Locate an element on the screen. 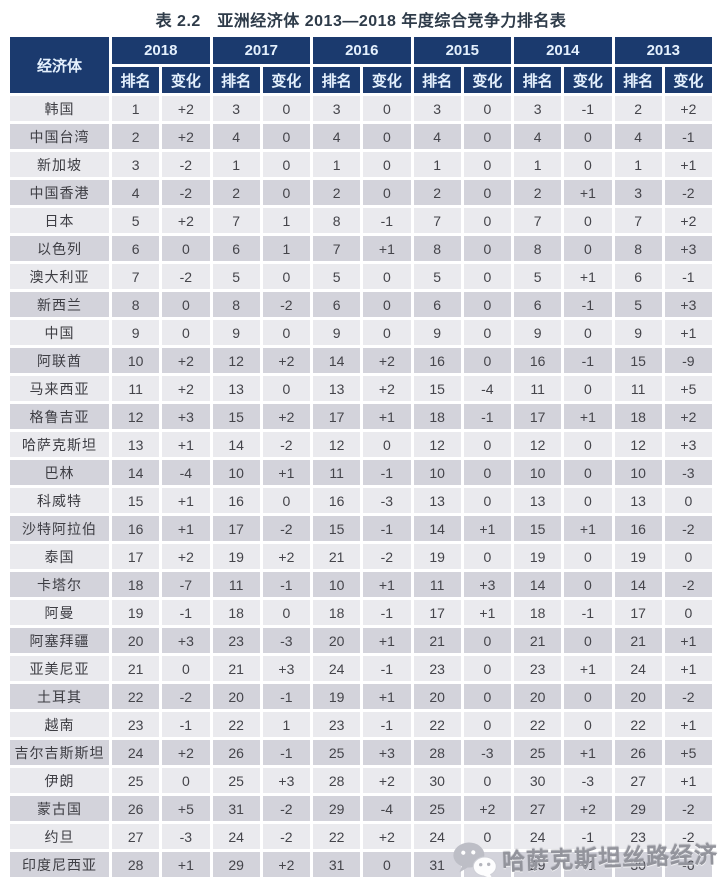  change-cell: -7 is located at coordinates (186, 584).